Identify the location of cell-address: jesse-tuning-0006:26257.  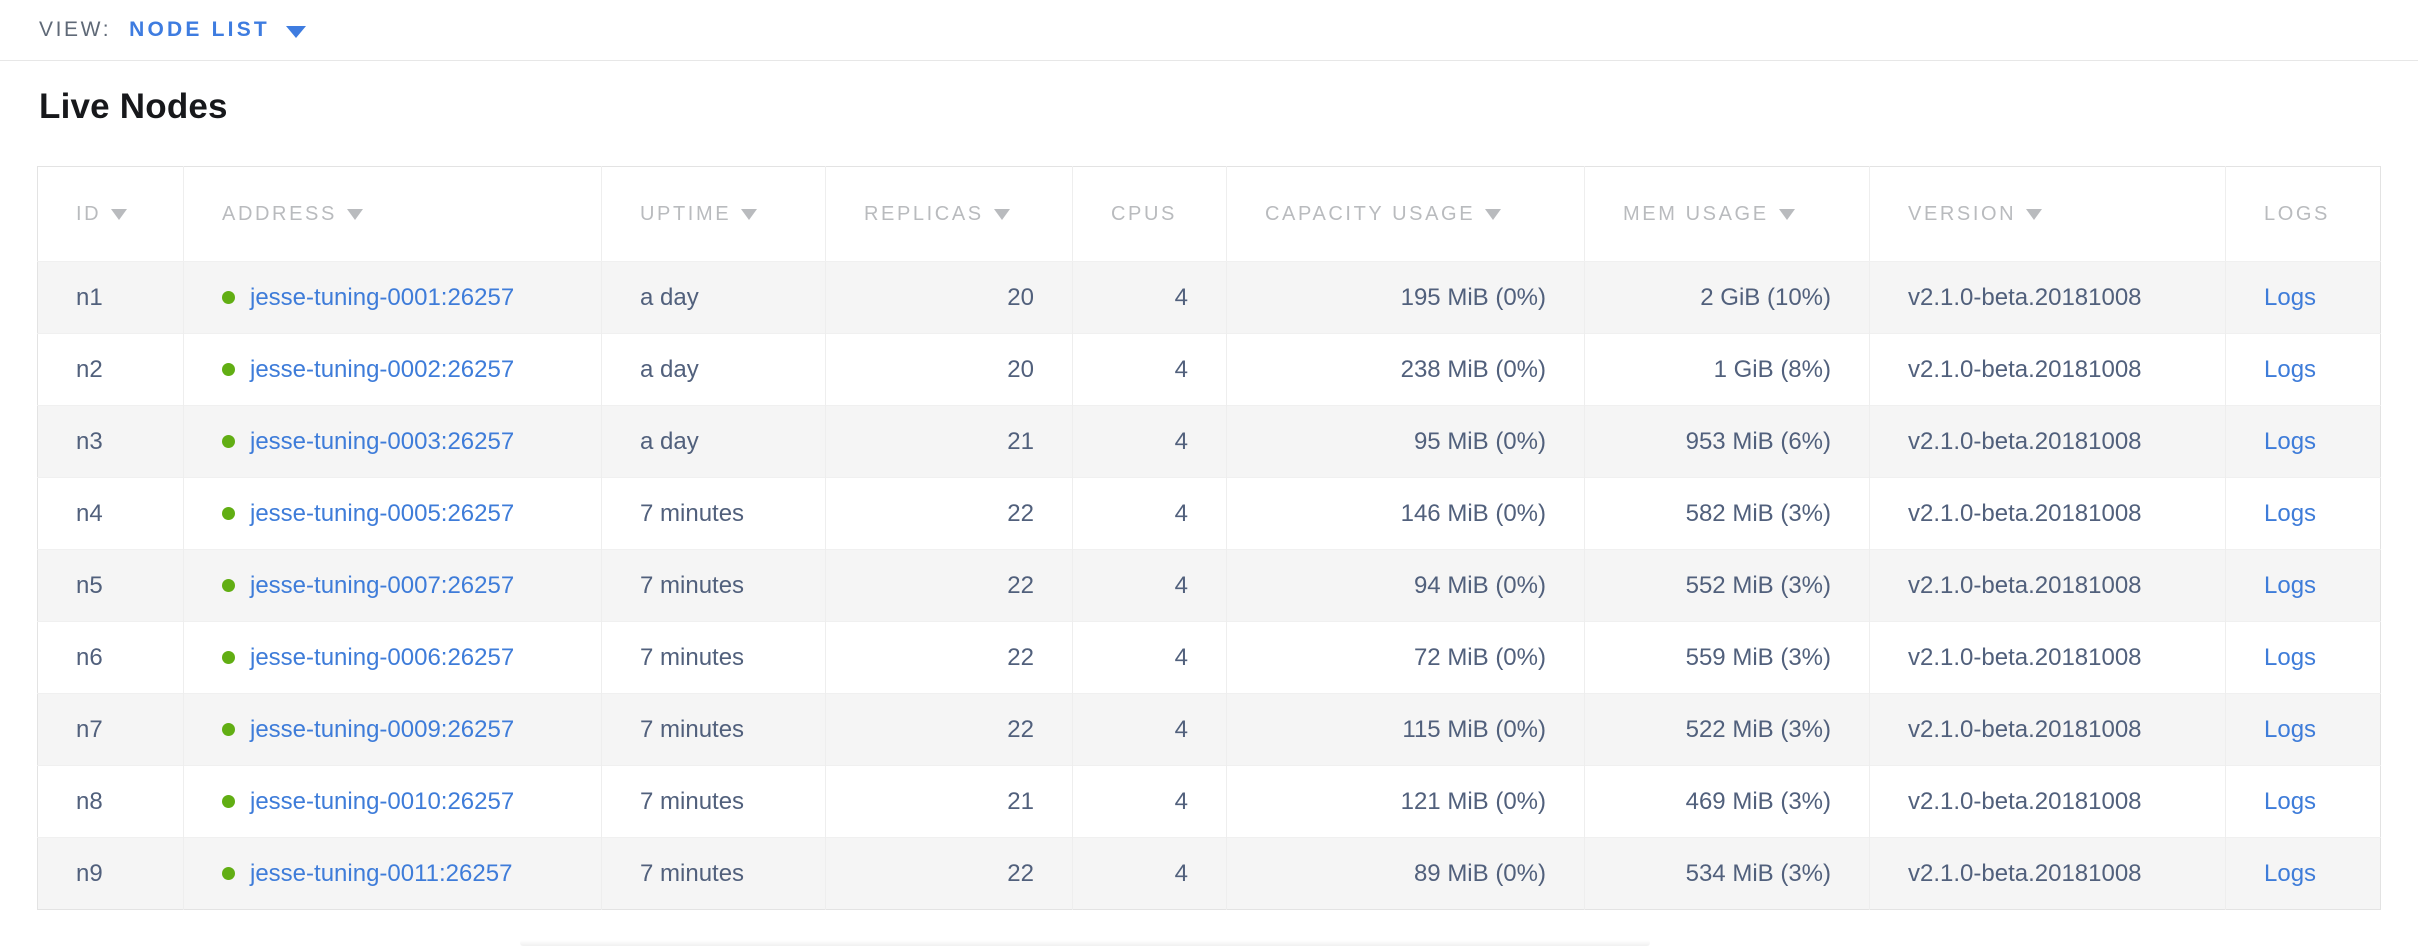
(392, 657).